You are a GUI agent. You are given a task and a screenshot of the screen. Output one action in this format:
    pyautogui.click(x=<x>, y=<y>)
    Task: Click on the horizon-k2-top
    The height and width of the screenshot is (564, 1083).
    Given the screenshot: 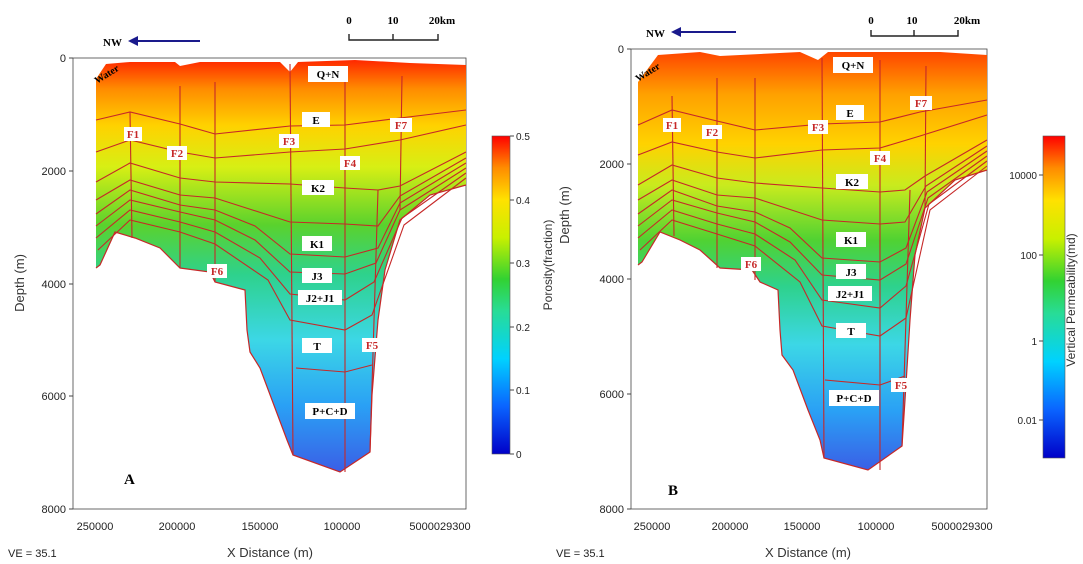 What is the action you would take?
    pyautogui.click(x=812, y=136)
    